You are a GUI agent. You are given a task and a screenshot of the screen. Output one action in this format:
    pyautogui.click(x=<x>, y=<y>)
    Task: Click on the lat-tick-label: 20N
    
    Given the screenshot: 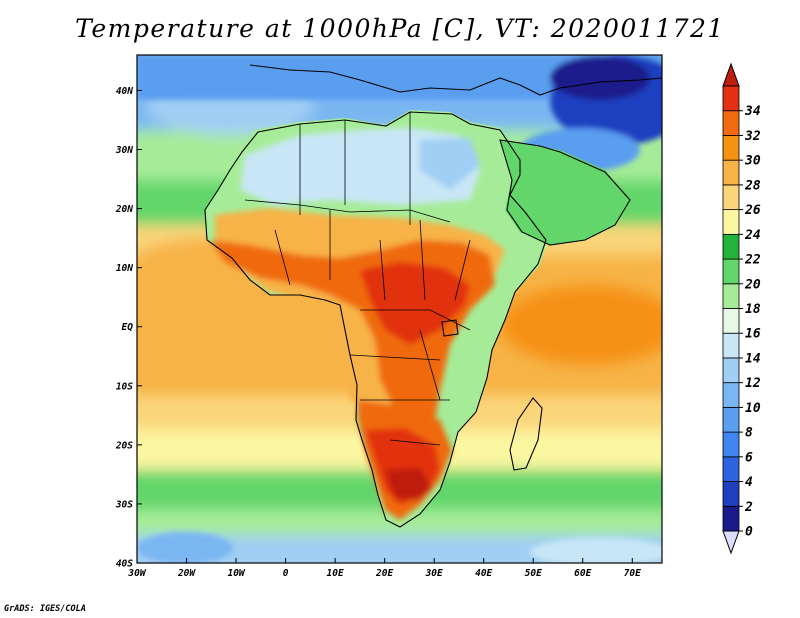 What is the action you would take?
    pyautogui.click(x=124, y=209)
    